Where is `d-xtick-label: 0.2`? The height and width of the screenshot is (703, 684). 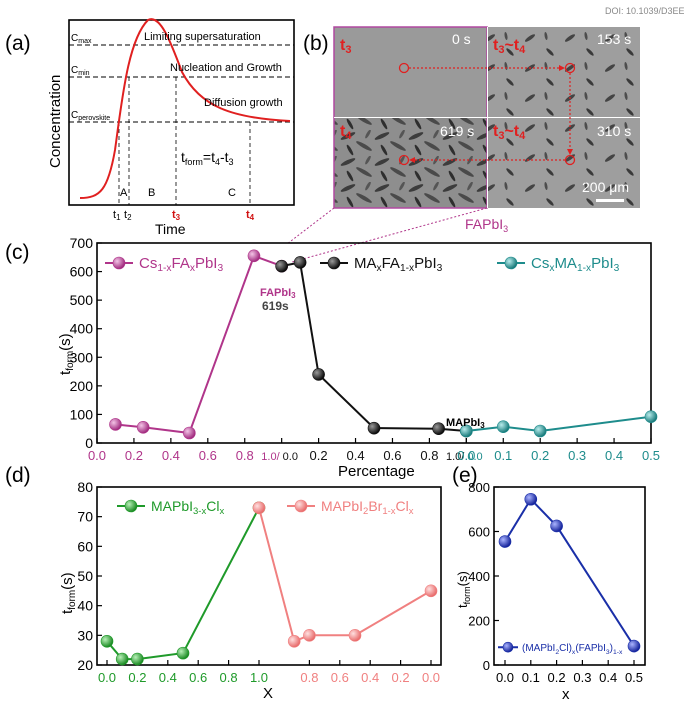
d-xtick-label: 0.2 is located at coordinates (137, 677).